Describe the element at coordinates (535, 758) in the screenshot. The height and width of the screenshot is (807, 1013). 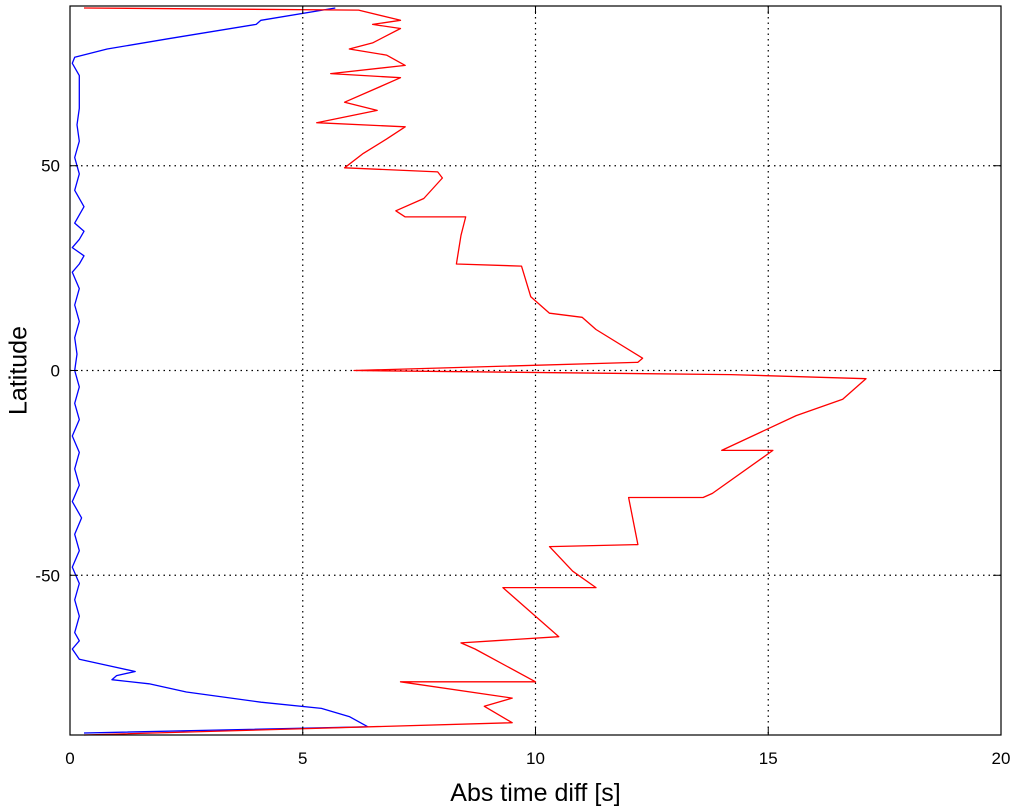
I see `x-tick-label: 10` at that location.